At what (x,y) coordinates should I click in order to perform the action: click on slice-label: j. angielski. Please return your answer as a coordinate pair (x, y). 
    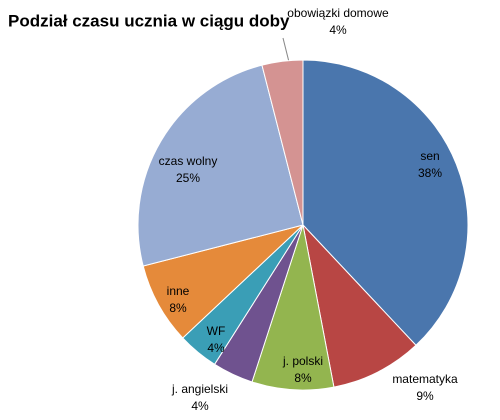
    Looking at the image, I should click on (199, 389).